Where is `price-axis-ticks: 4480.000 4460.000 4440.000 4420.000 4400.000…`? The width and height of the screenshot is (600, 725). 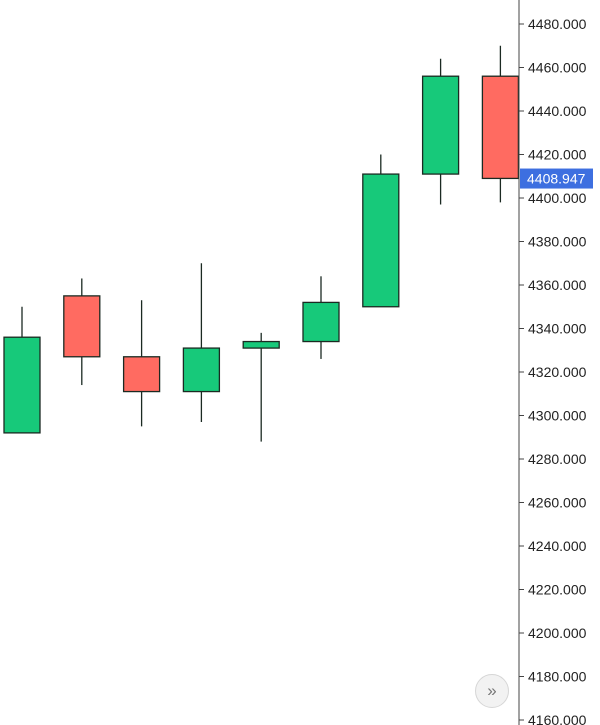 price-axis-ticks: 4480.000 4460.000 4440.000 4420.000 4400.000… is located at coordinates (553, 370).